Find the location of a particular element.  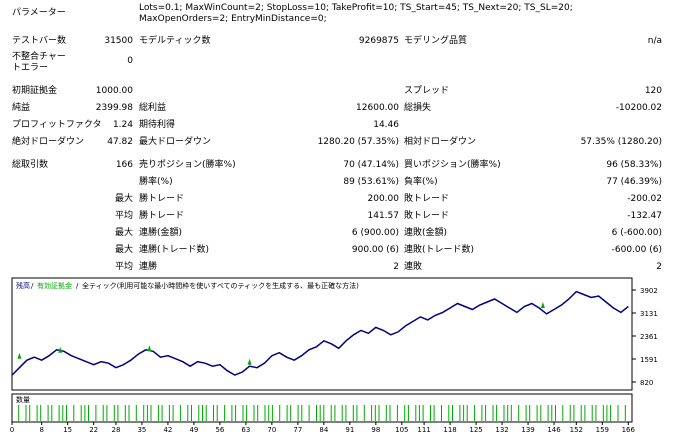

parameters-label: パラメーター is located at coordinates (39, 13).